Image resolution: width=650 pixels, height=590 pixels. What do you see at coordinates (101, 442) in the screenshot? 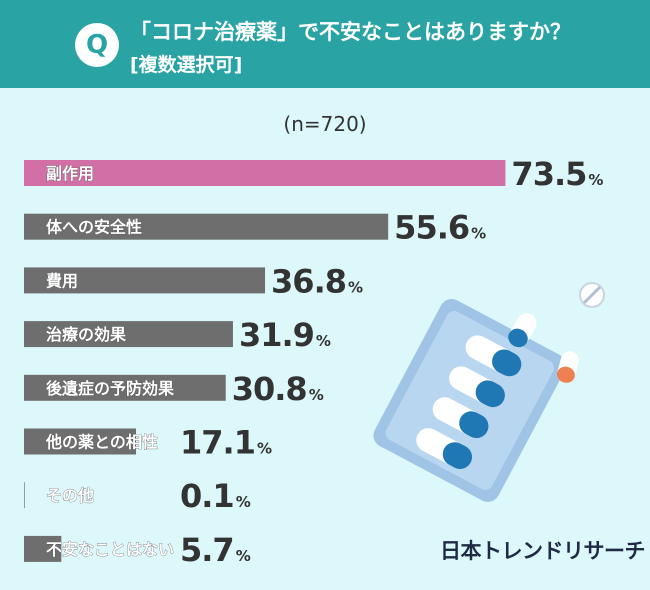
I see `bar-category-label: 他の薬との相性` at bounding box center [101, 442].